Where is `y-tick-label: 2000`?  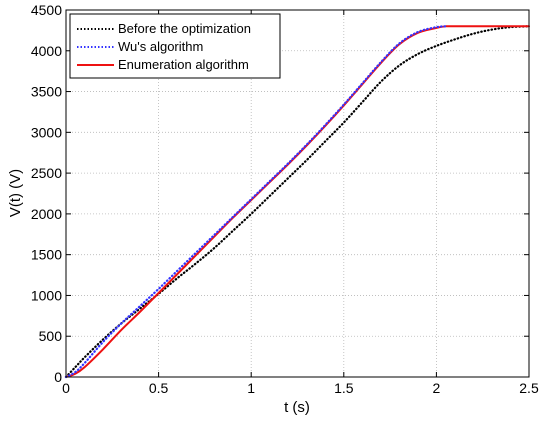 y-tick-label: 2000 is located at coordinates (46, 214).